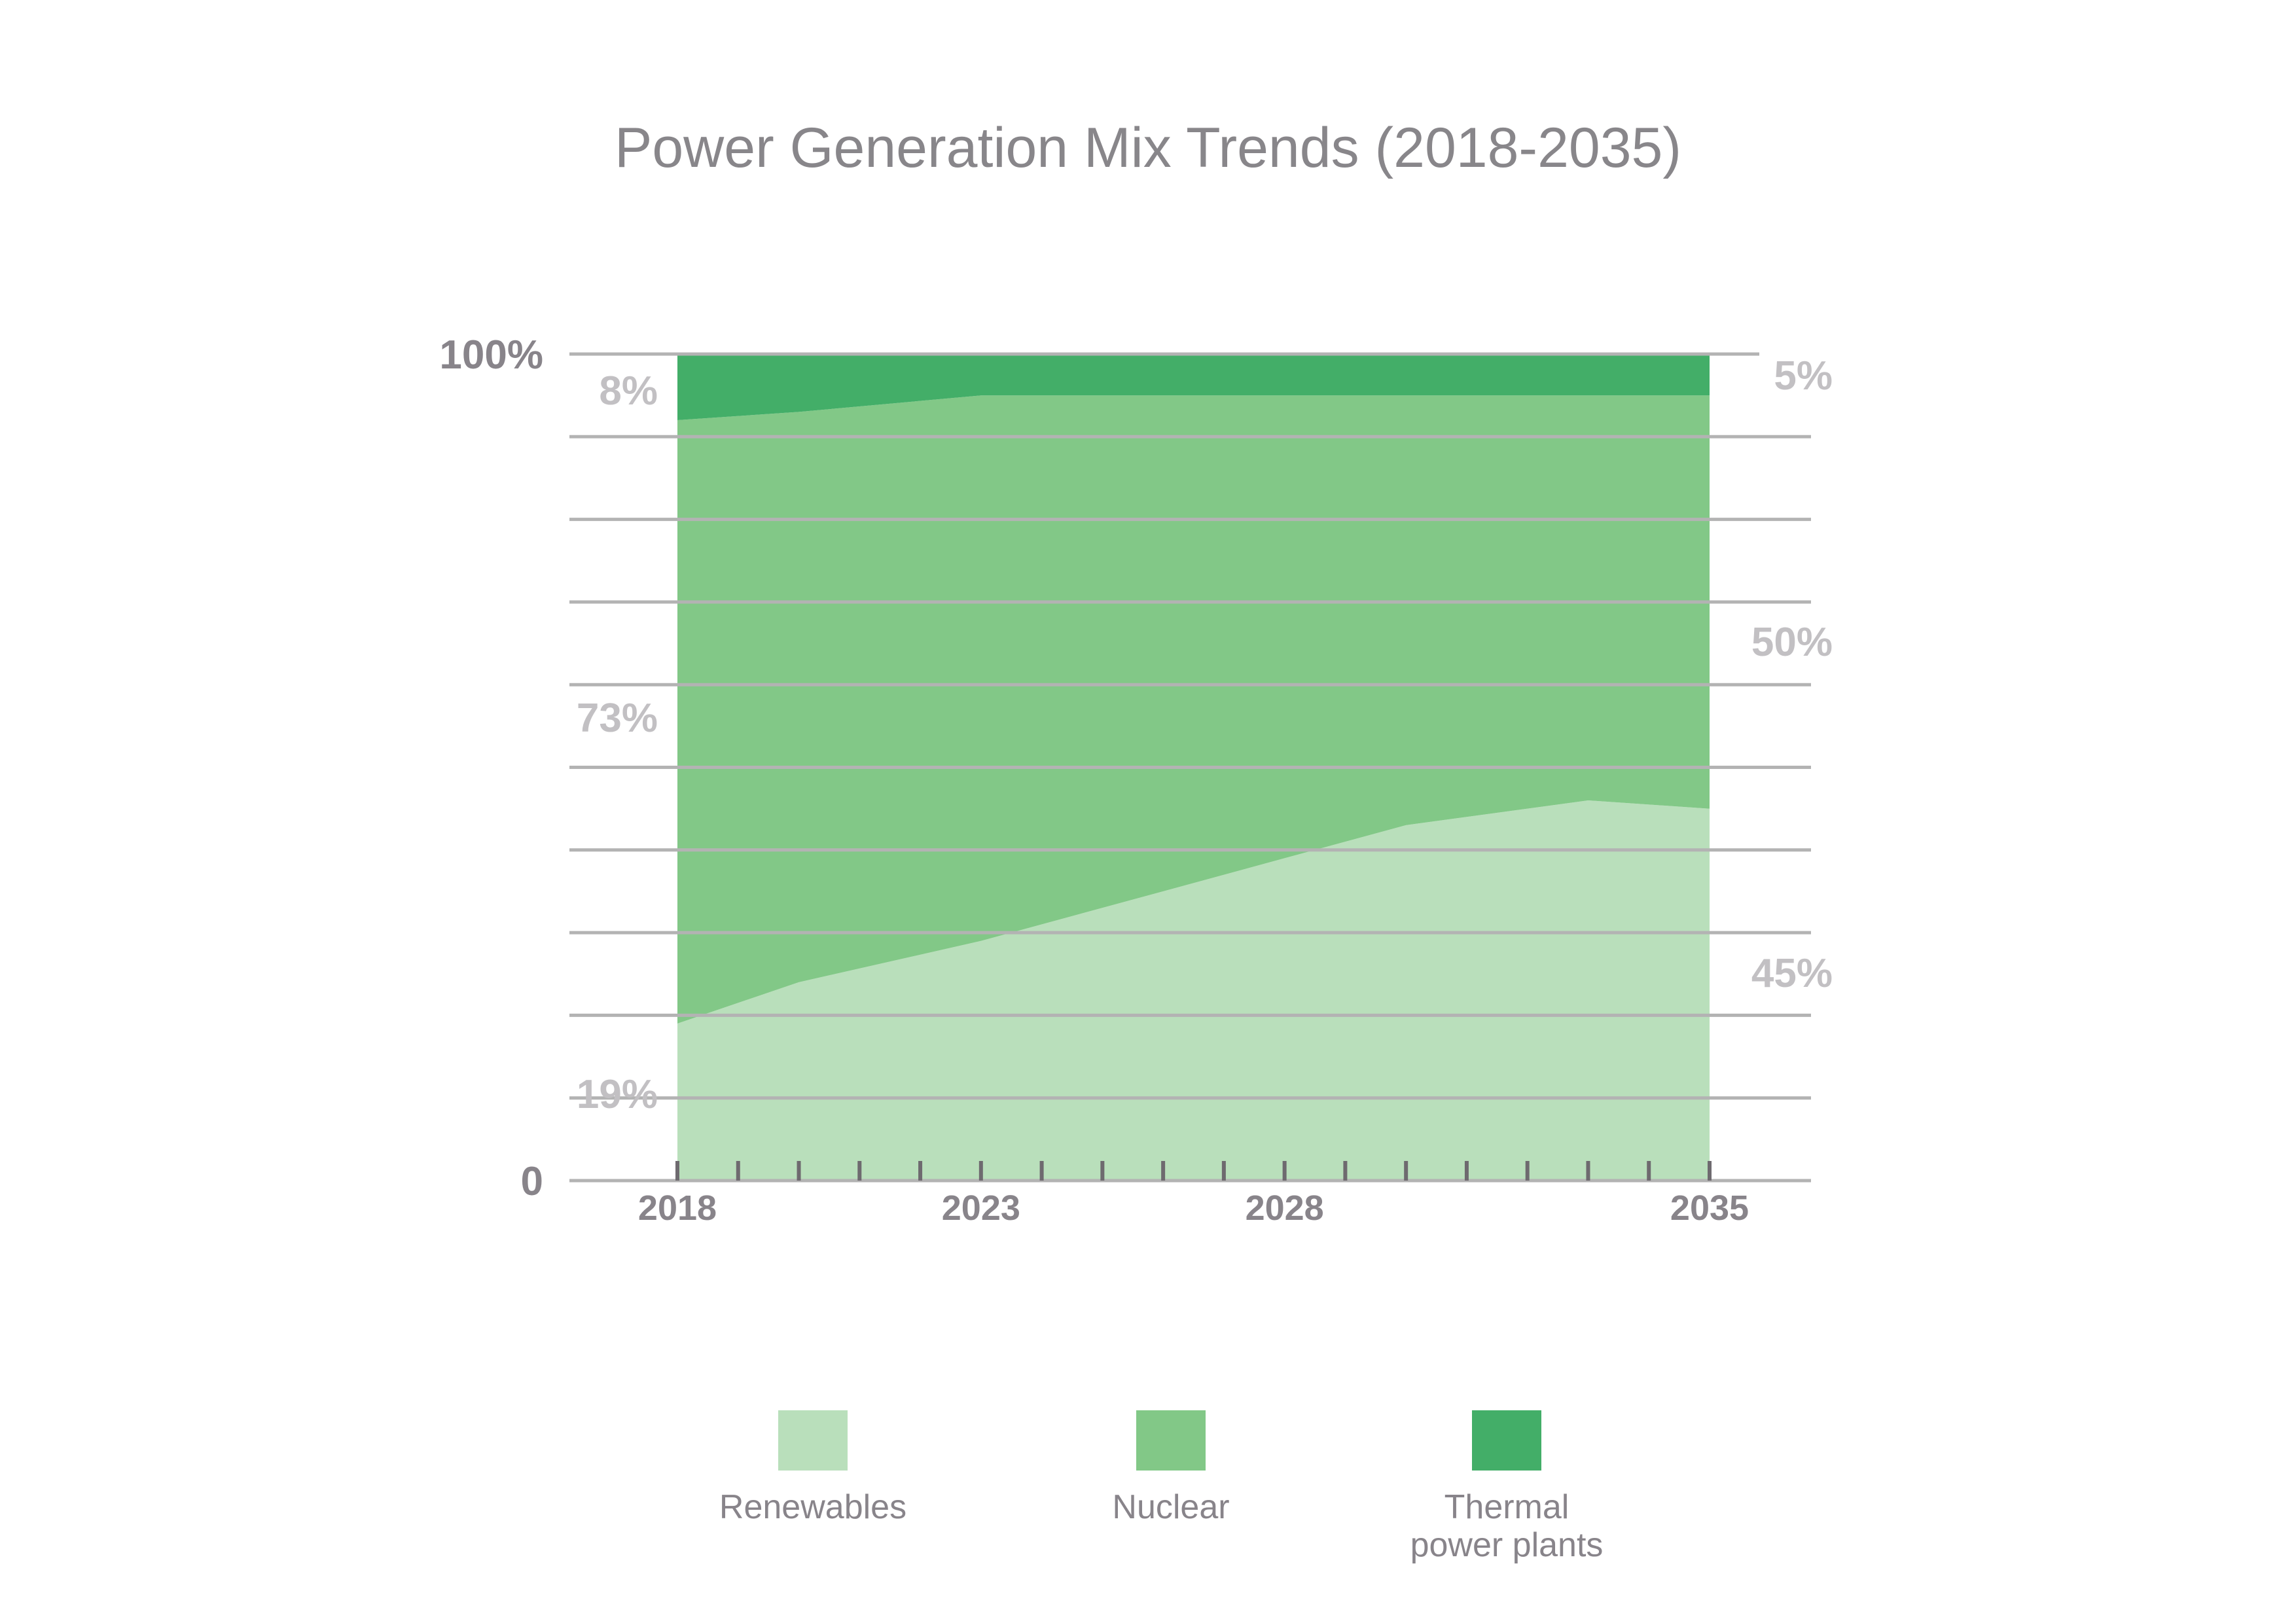  What do you see at coordinates (981, 1208) in the screenshot?
I see `x-tick-label: 2023` at bounding box center [981, 1208].